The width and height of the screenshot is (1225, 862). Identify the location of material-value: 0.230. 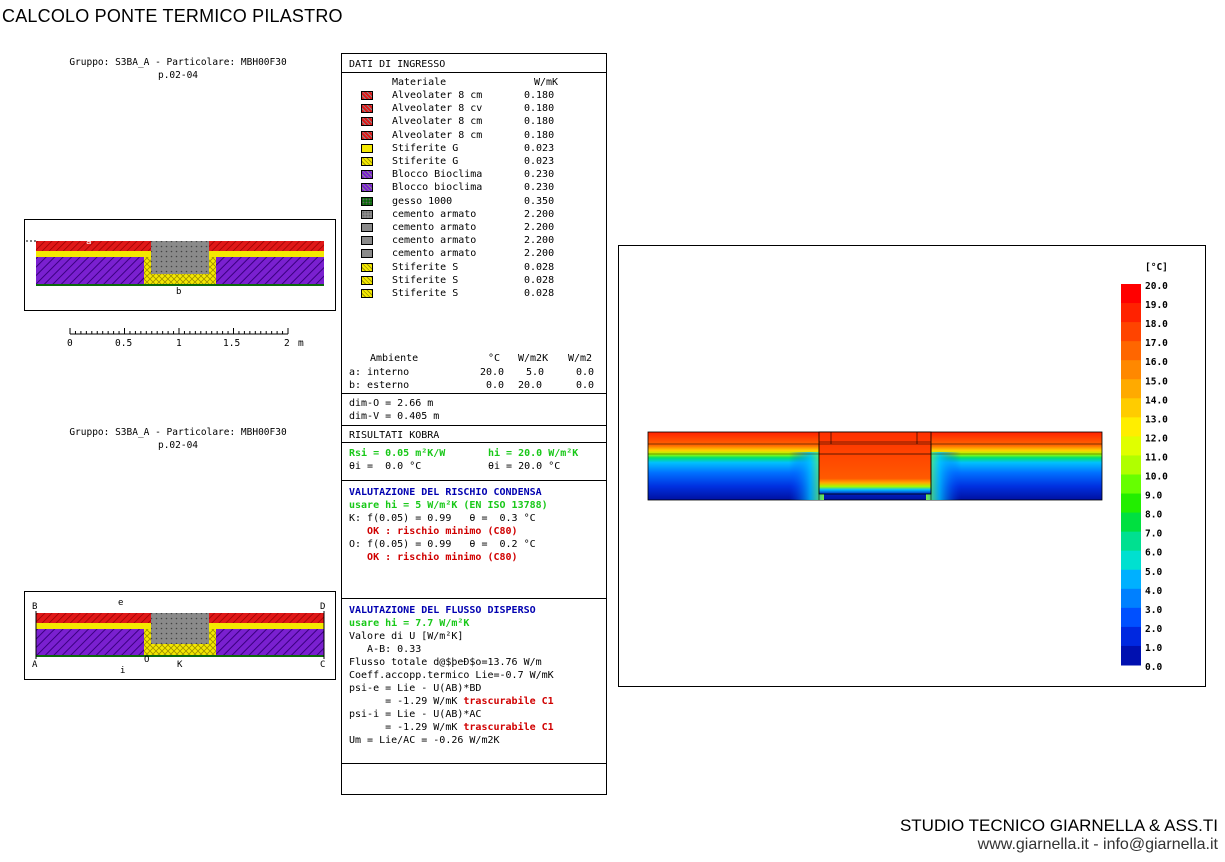
(539, 175).